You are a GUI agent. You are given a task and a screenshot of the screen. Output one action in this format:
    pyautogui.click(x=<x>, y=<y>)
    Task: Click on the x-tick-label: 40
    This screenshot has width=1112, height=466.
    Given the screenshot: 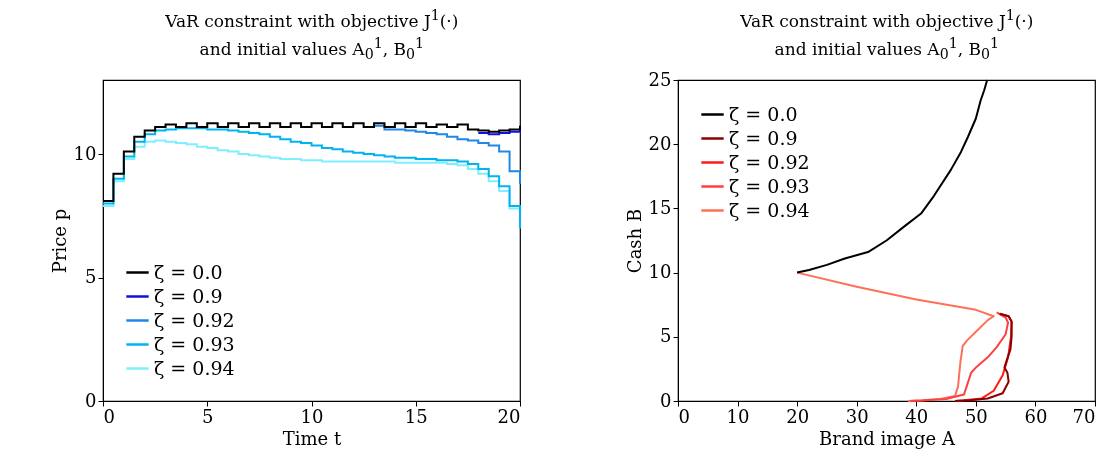 What is the action you would take?
    pyautogui.click(x=917, y=416)
    